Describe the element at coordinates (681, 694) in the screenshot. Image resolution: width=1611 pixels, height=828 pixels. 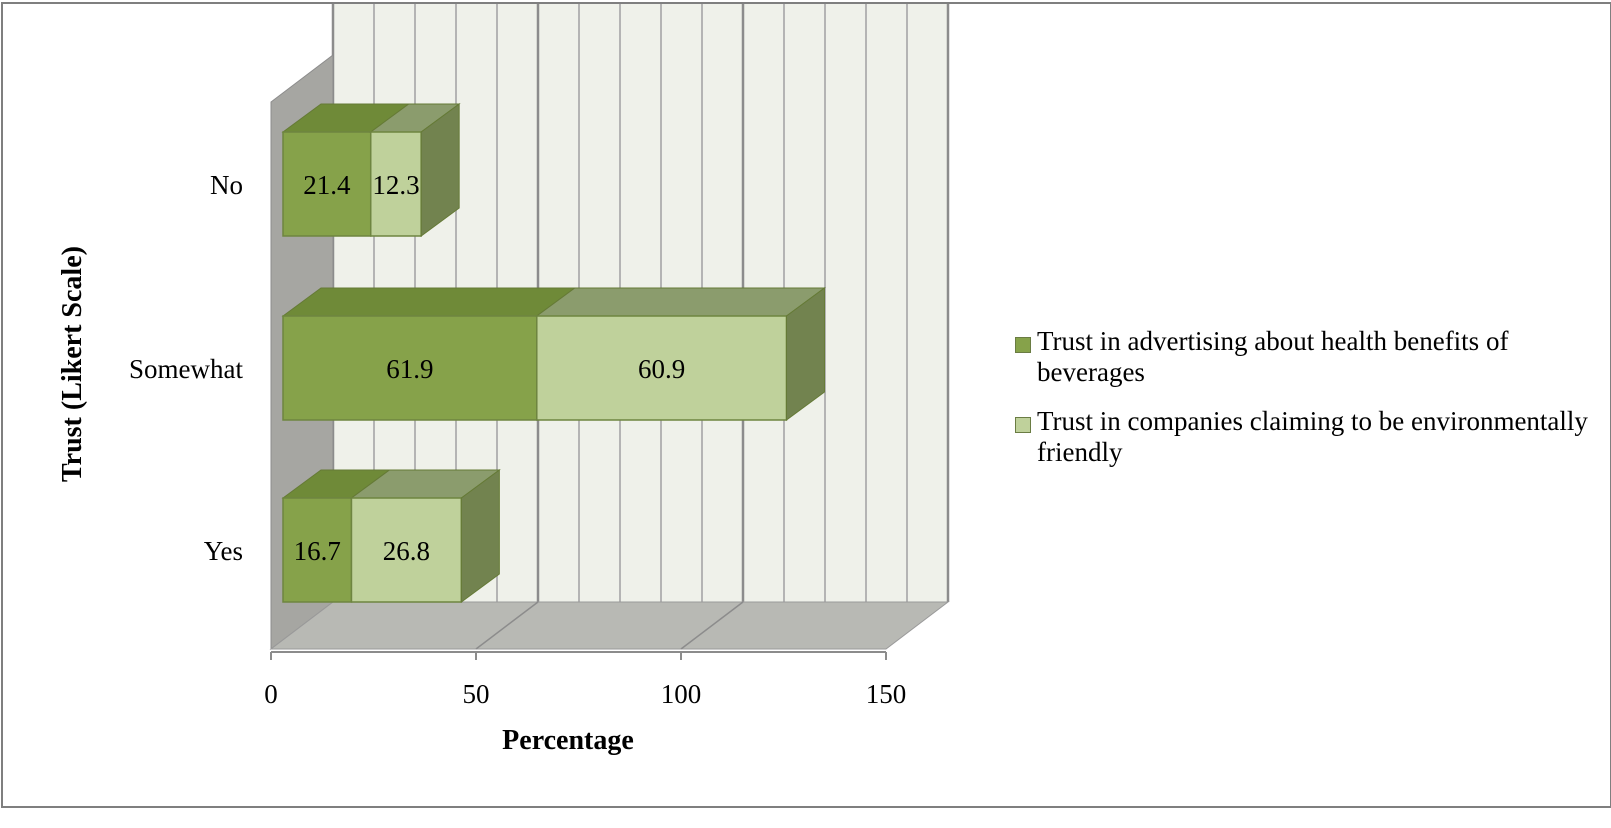
I see `x-tick-label: 100` at that location.